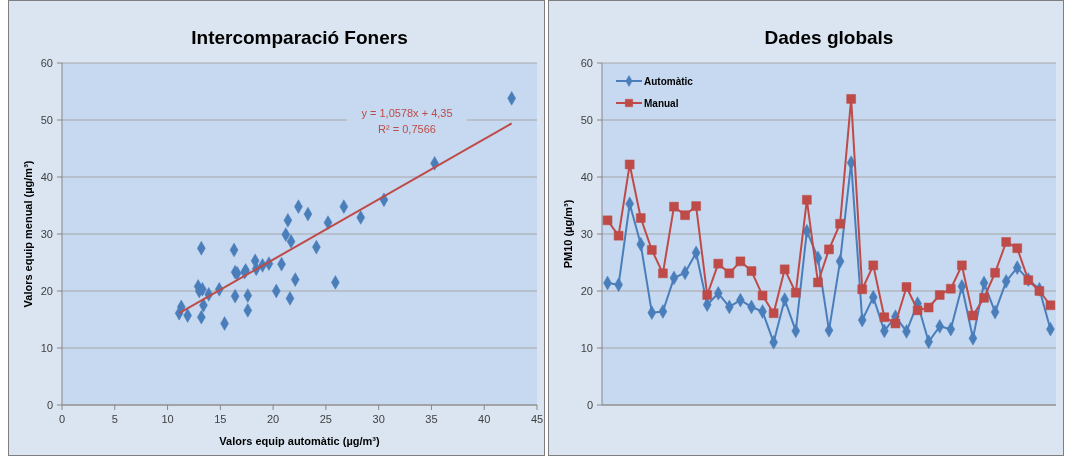  What do you see at coordinates (431, 419) in the screenshot?
I see `x-tick-label: 35` at bounding box center [431, 419].